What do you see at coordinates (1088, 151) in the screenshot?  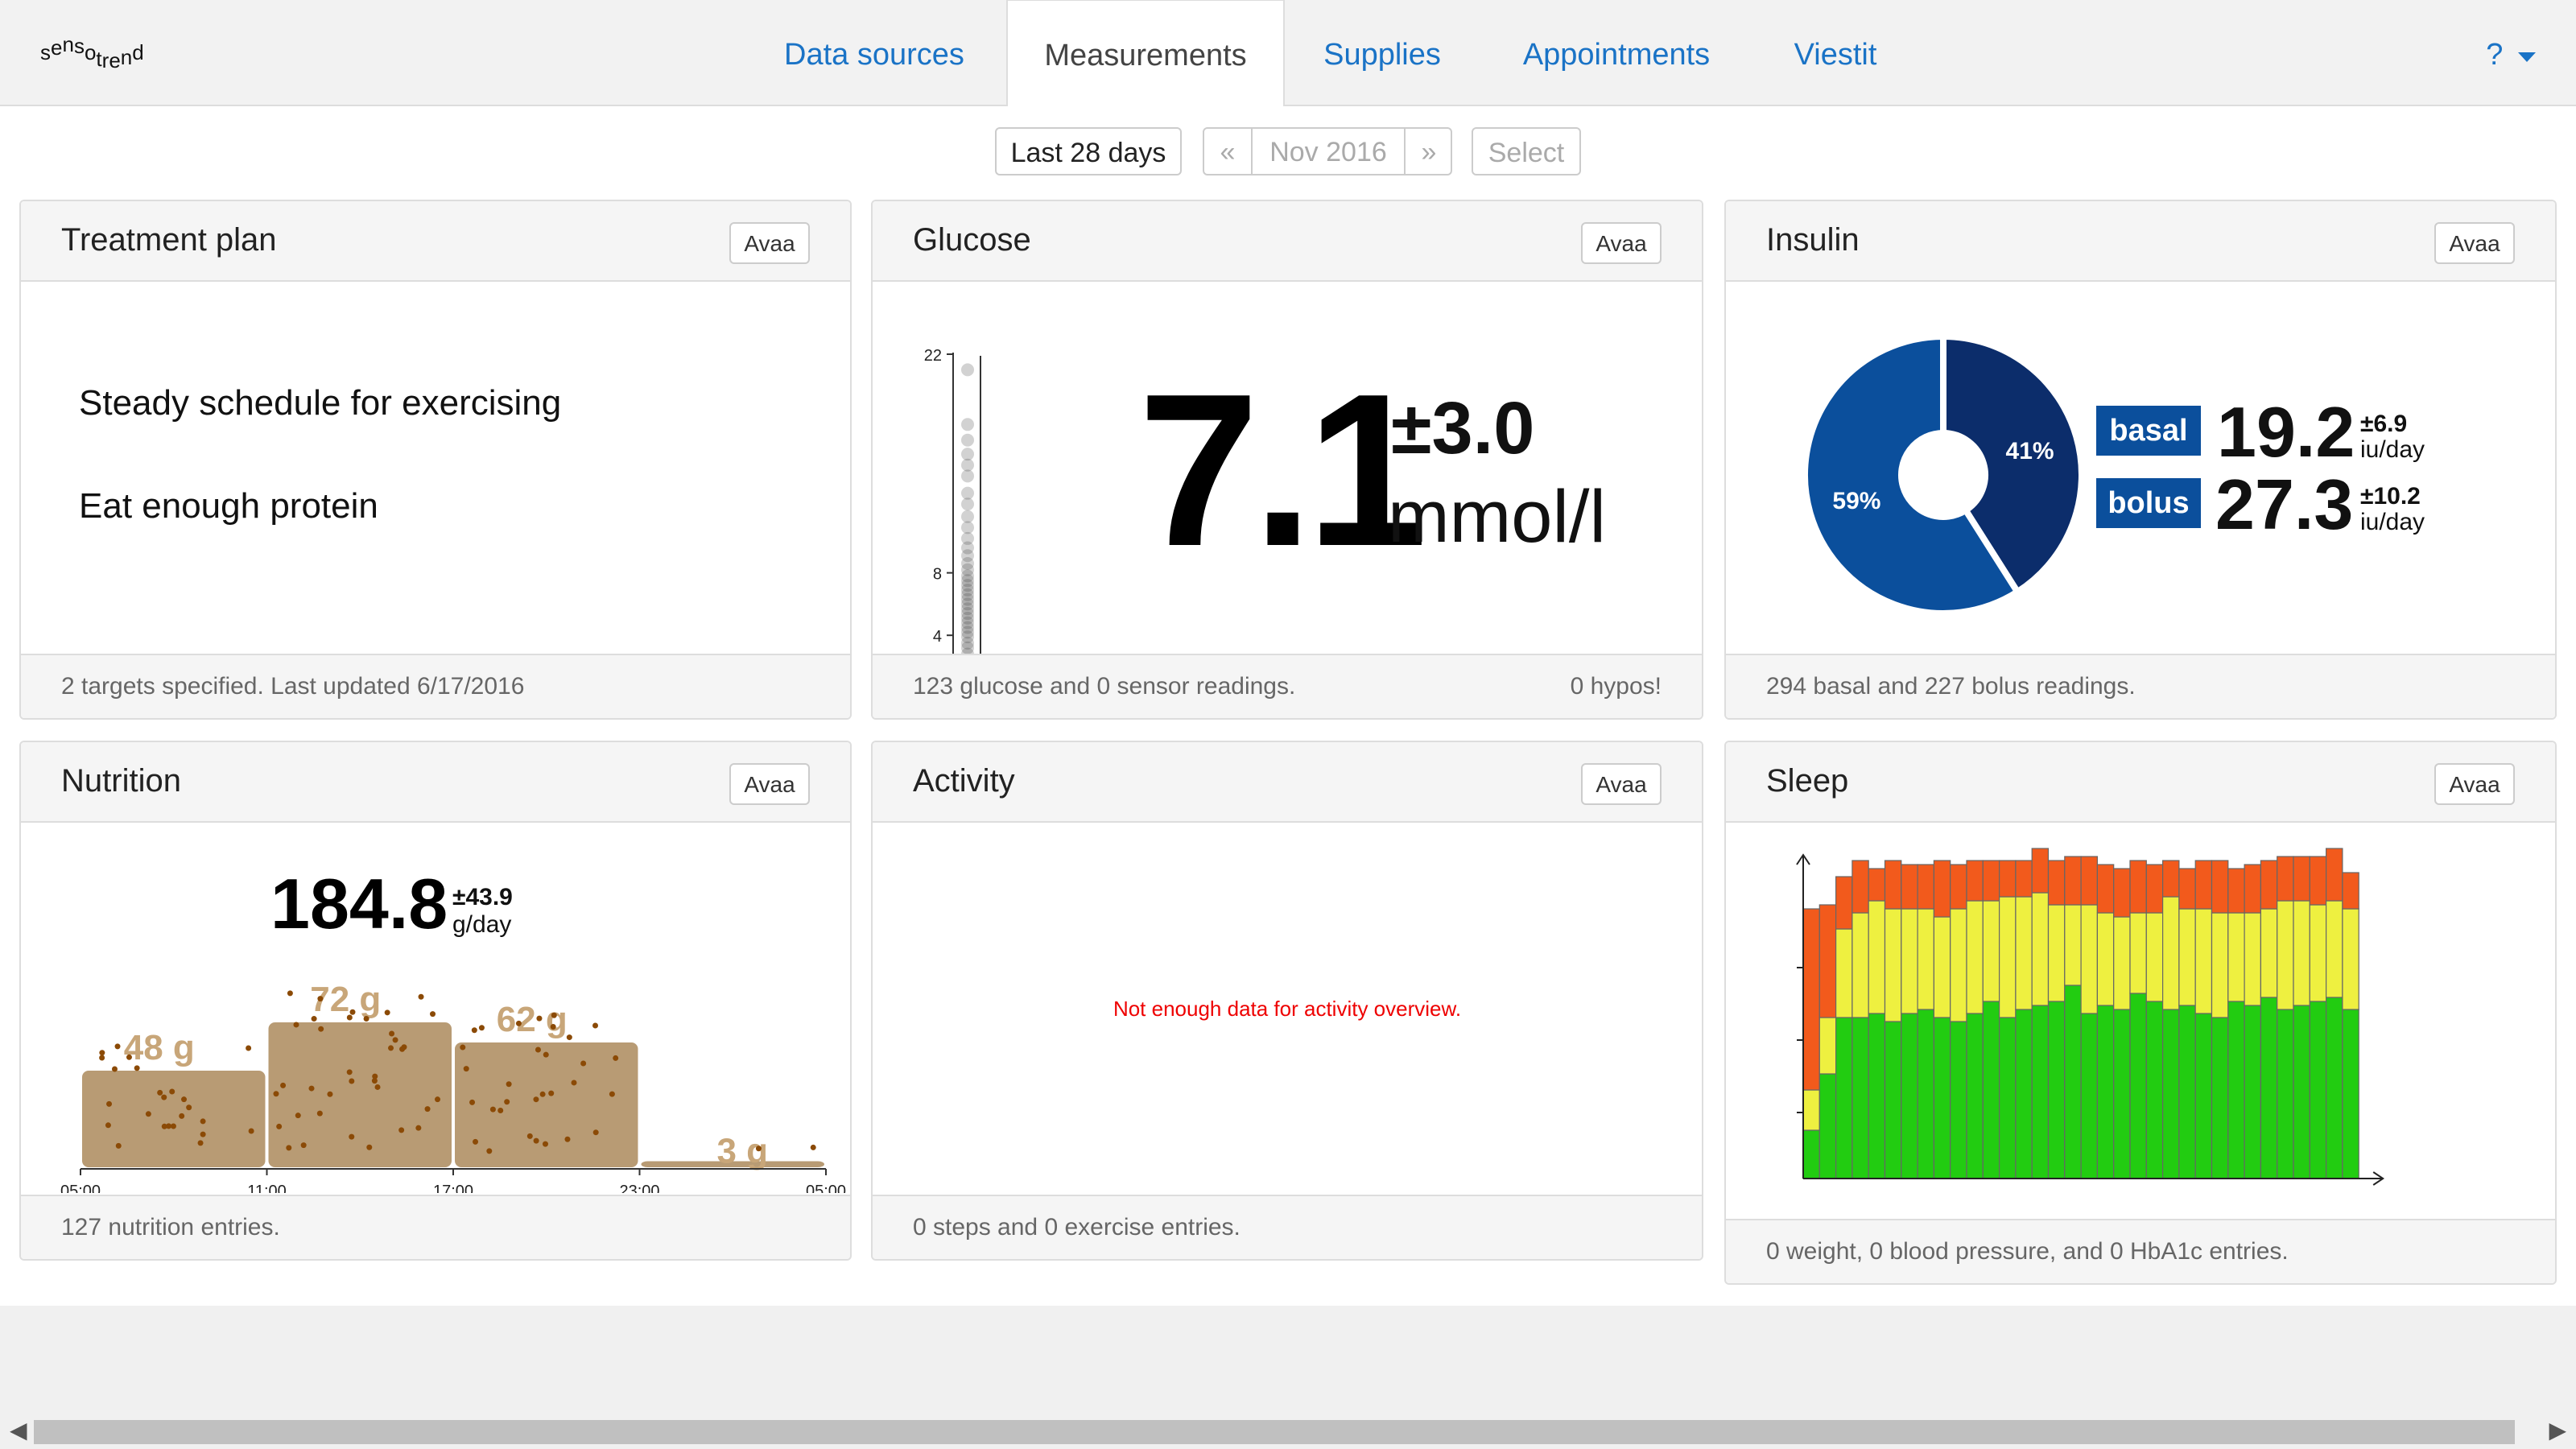 I see `last-28-days-button: Last 28 days` at bounding box center [1088, 151].